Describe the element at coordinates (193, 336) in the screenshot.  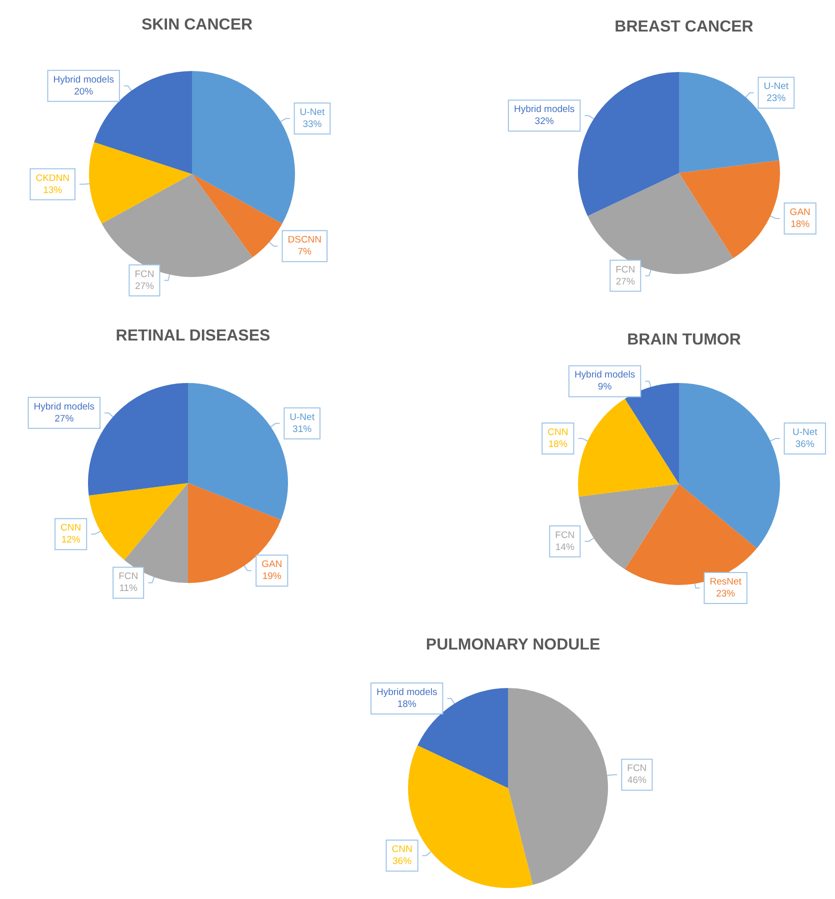
I see `chart-title: RETINAL DISEASES` at that location.